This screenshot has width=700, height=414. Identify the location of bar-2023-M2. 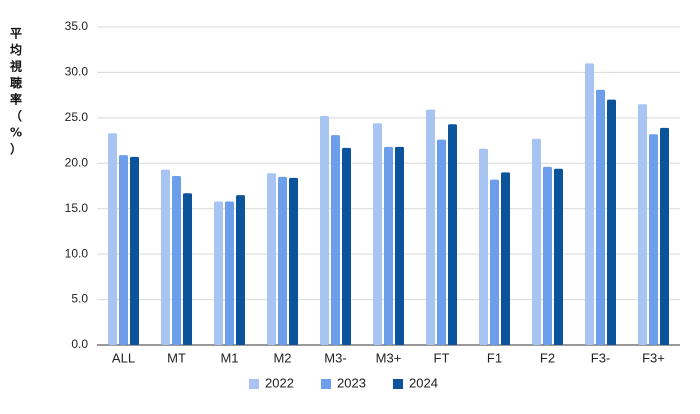
(282, 260).